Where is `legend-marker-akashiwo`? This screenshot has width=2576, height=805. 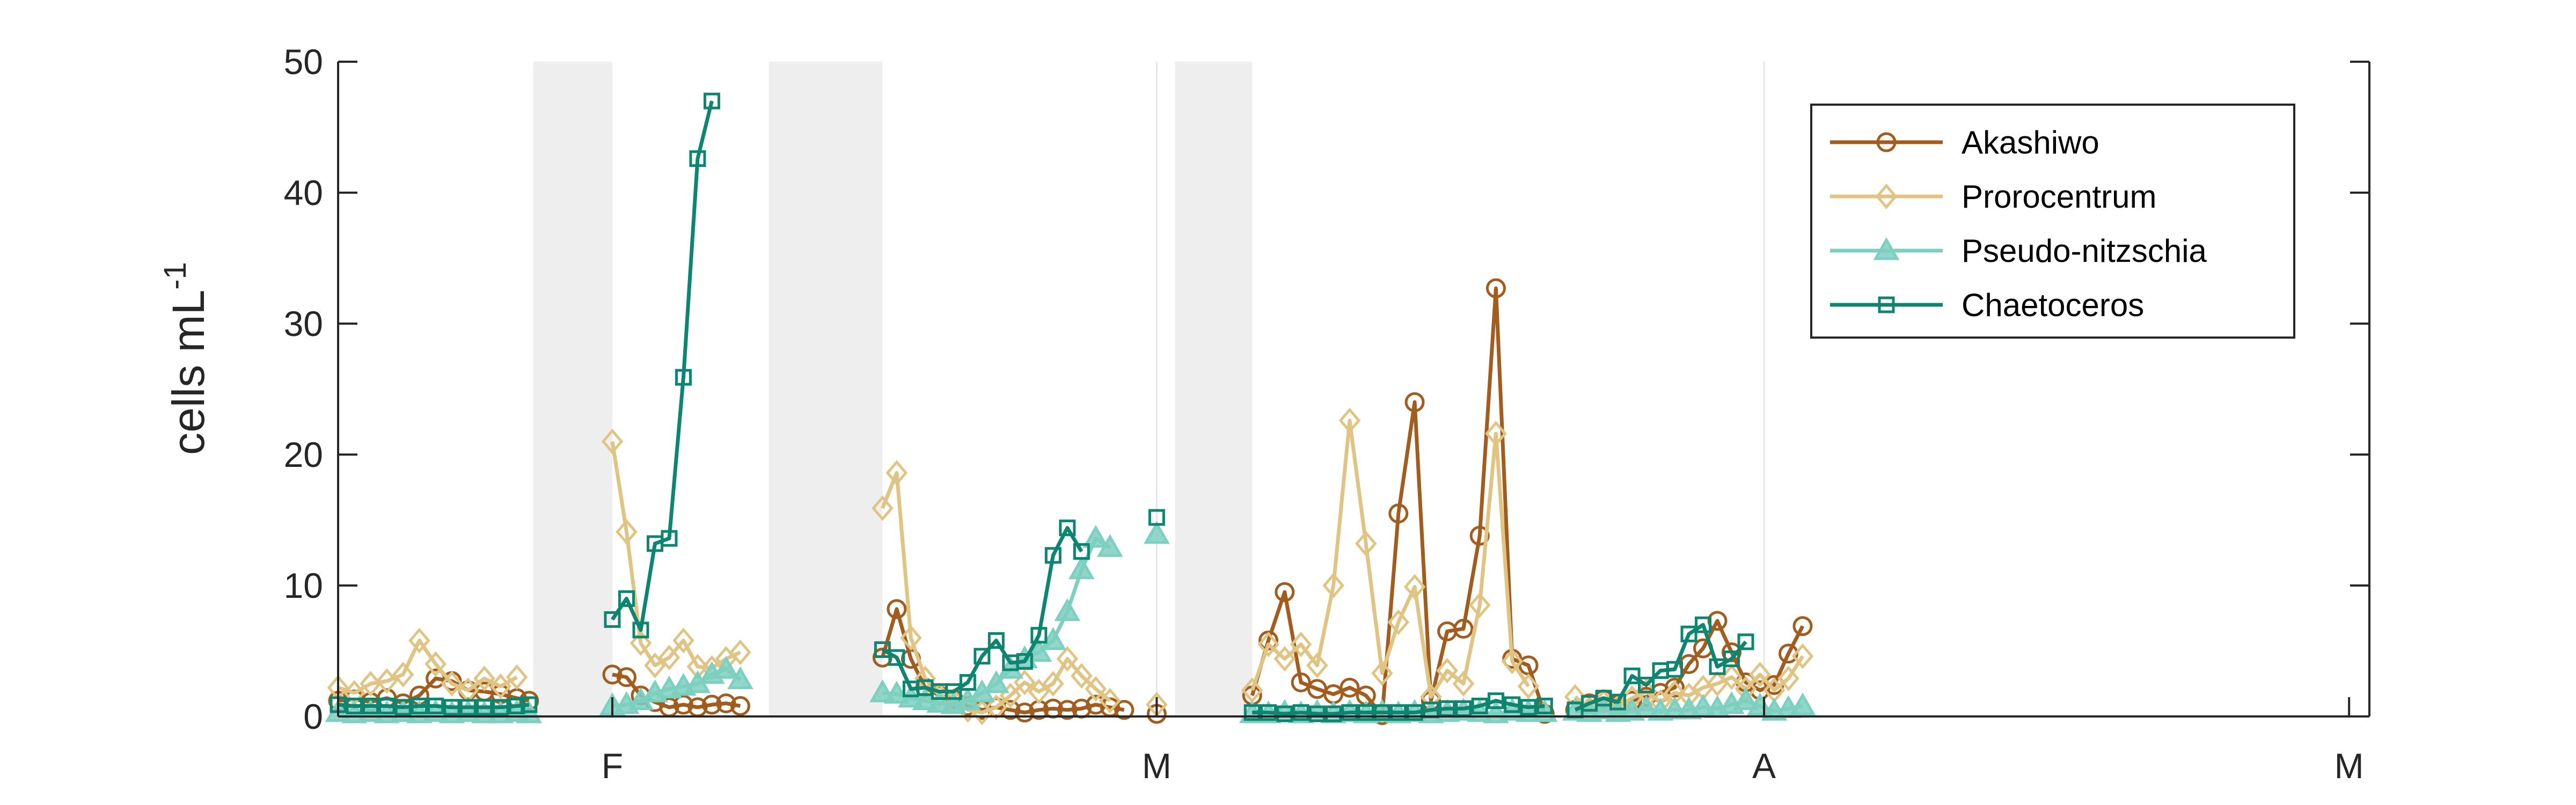
legend-marker-akashiwo is located at coordinates (1886, 142).